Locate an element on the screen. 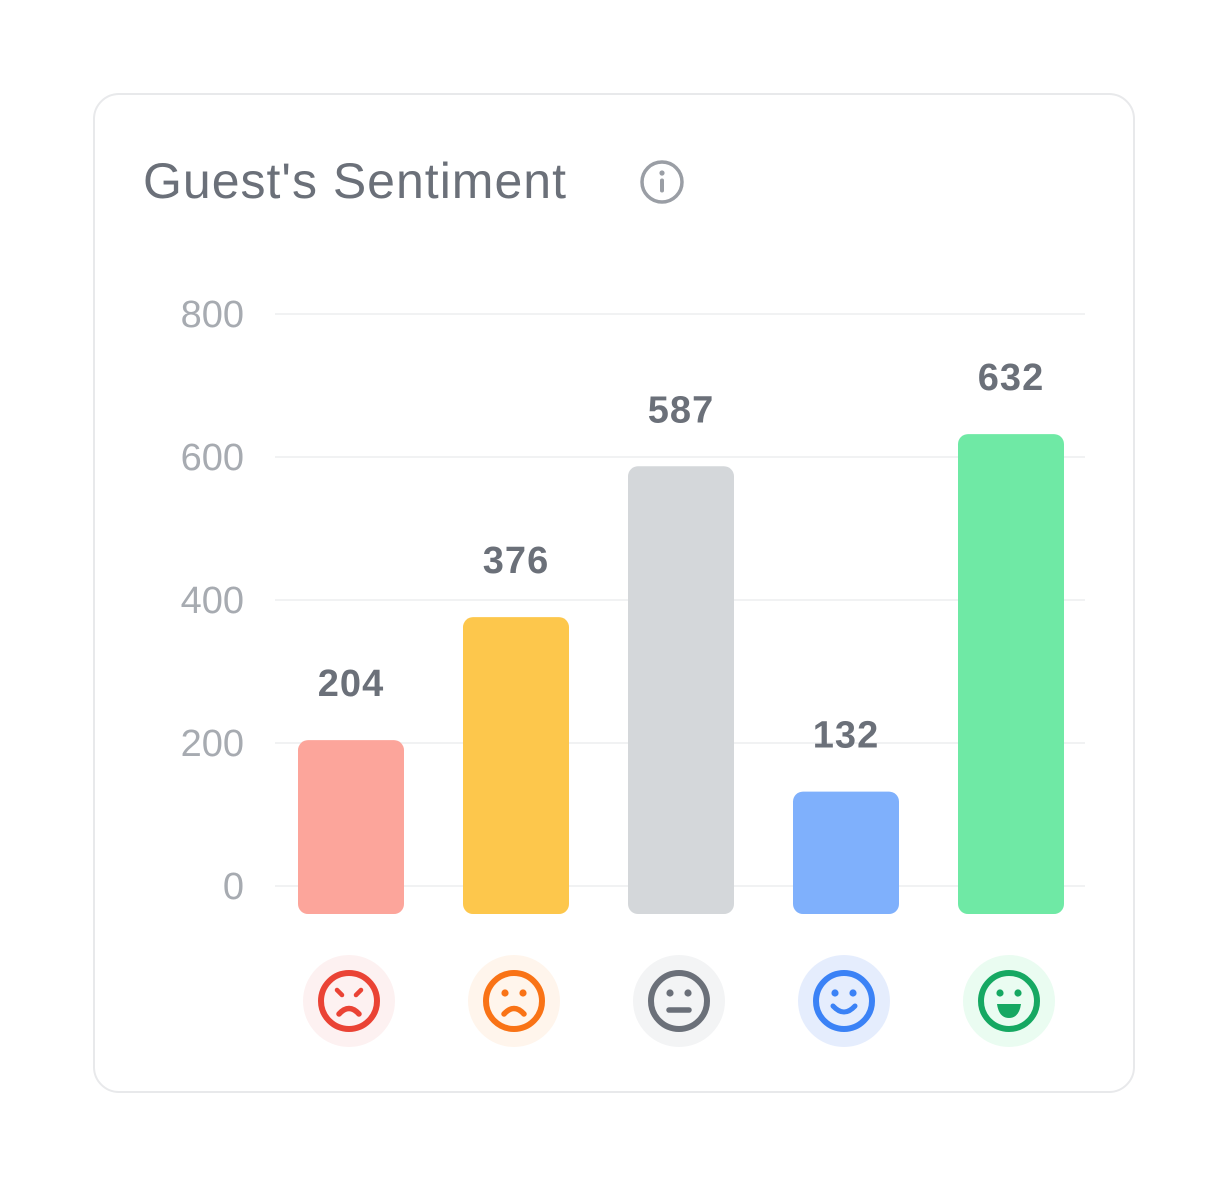 The height and width of the screenshot is (1189, 1230). grinning-face-icon is located at coordinates (1009, 1001).